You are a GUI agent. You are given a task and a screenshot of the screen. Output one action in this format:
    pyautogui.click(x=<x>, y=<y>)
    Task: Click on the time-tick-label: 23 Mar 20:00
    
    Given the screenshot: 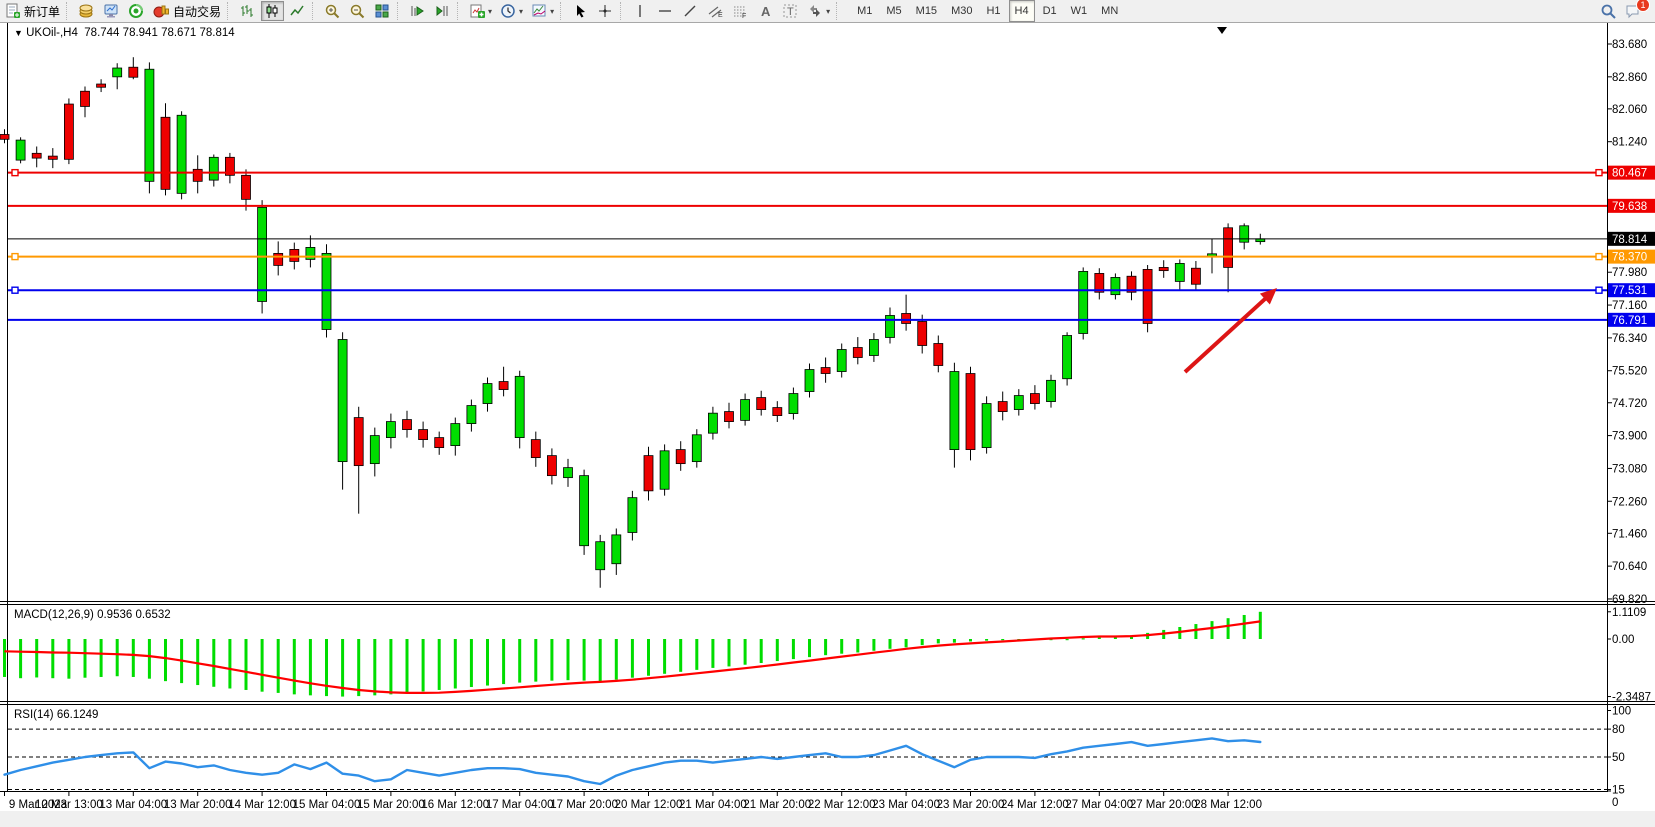 What is the action you would take?
    pyautogui.click(x=971, y=805)
    